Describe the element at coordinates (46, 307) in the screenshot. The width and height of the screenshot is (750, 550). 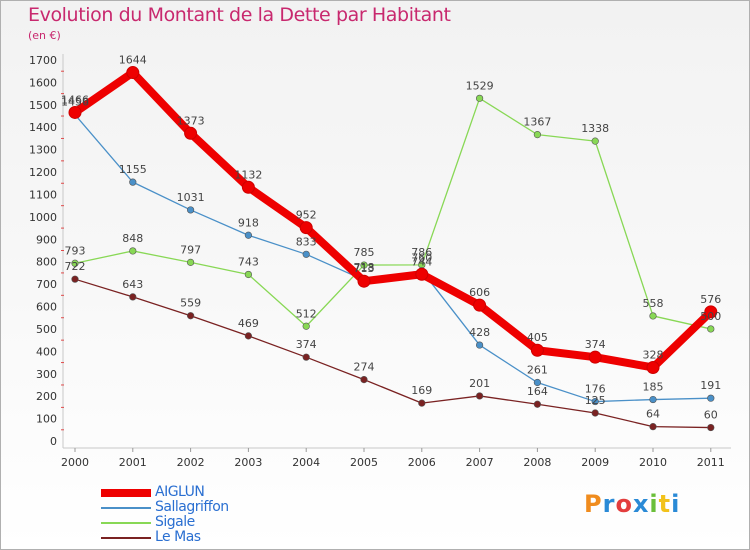
I see `y-tick-label: 600` at that location.